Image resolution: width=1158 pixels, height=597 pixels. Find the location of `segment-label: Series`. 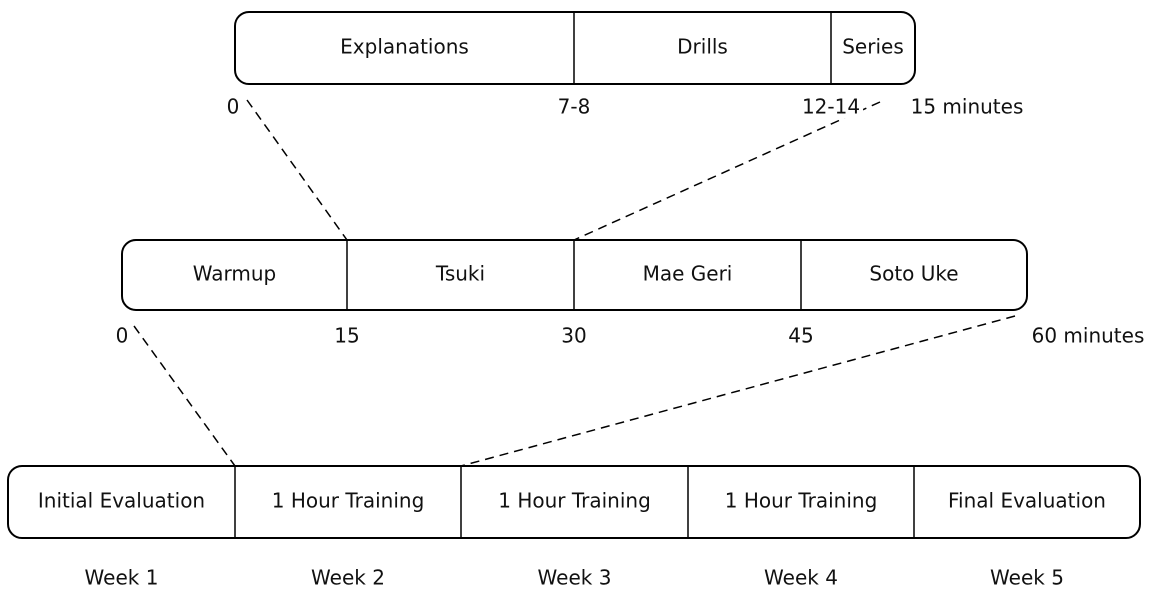

segment-label: Series is located at coordinates (873, 47).